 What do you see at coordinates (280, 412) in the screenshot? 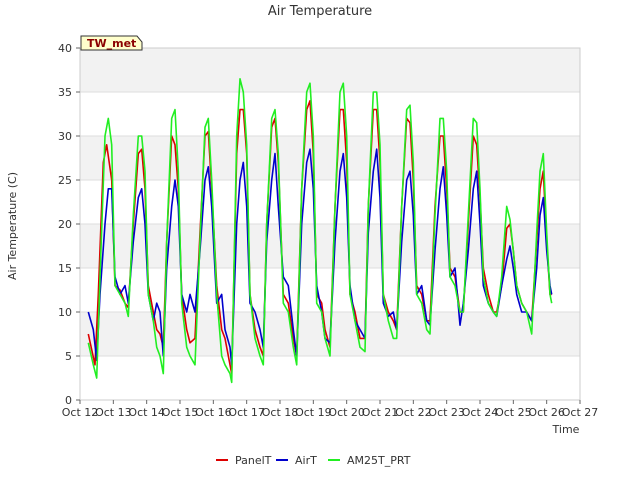
I see `x-tick-label: Oct 18` at bounding box center [280, 412].